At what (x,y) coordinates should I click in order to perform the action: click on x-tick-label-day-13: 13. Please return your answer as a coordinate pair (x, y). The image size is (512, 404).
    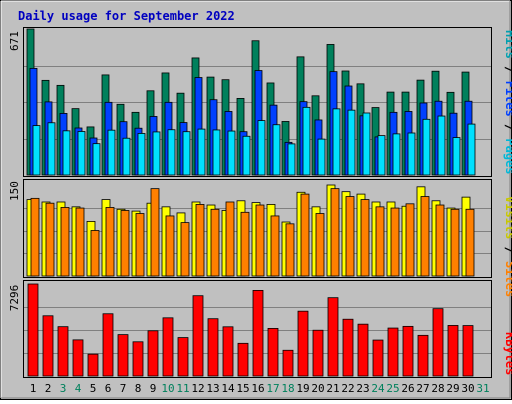
    Looking at the image, I should click on (212, 388).